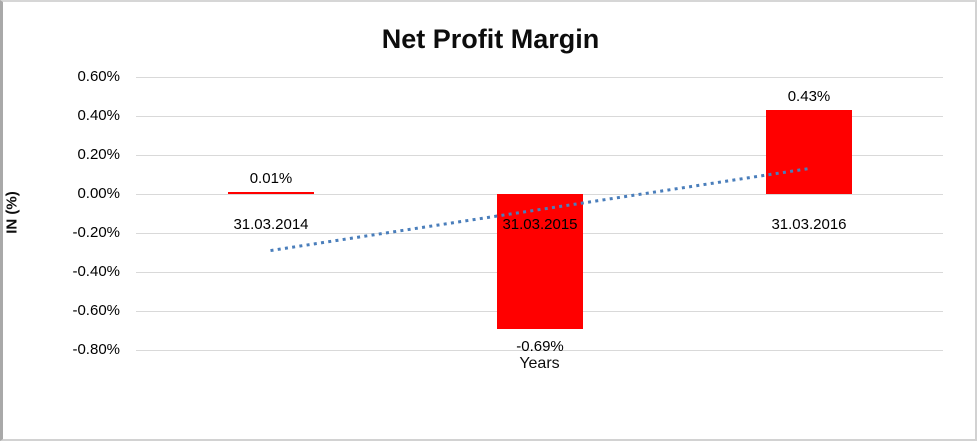 Image resolution: width=977 pixels, height=441 pixels. Describe the element at coordinates (98, 193) in the screenshot. I see `y-tick-label: 0.00%` at that location.